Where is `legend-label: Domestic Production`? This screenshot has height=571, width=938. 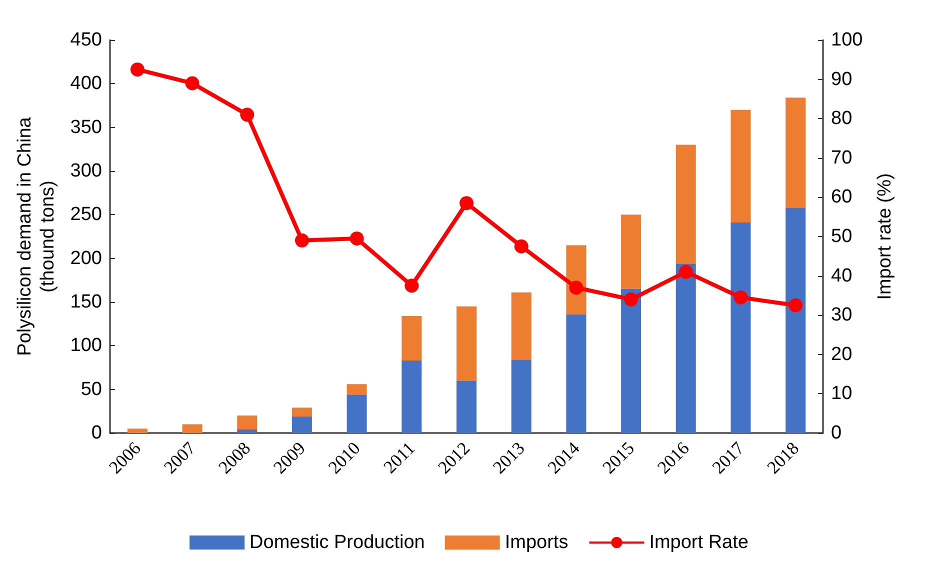
legend-label: Domestic Production is located at coordinates (337, 542).